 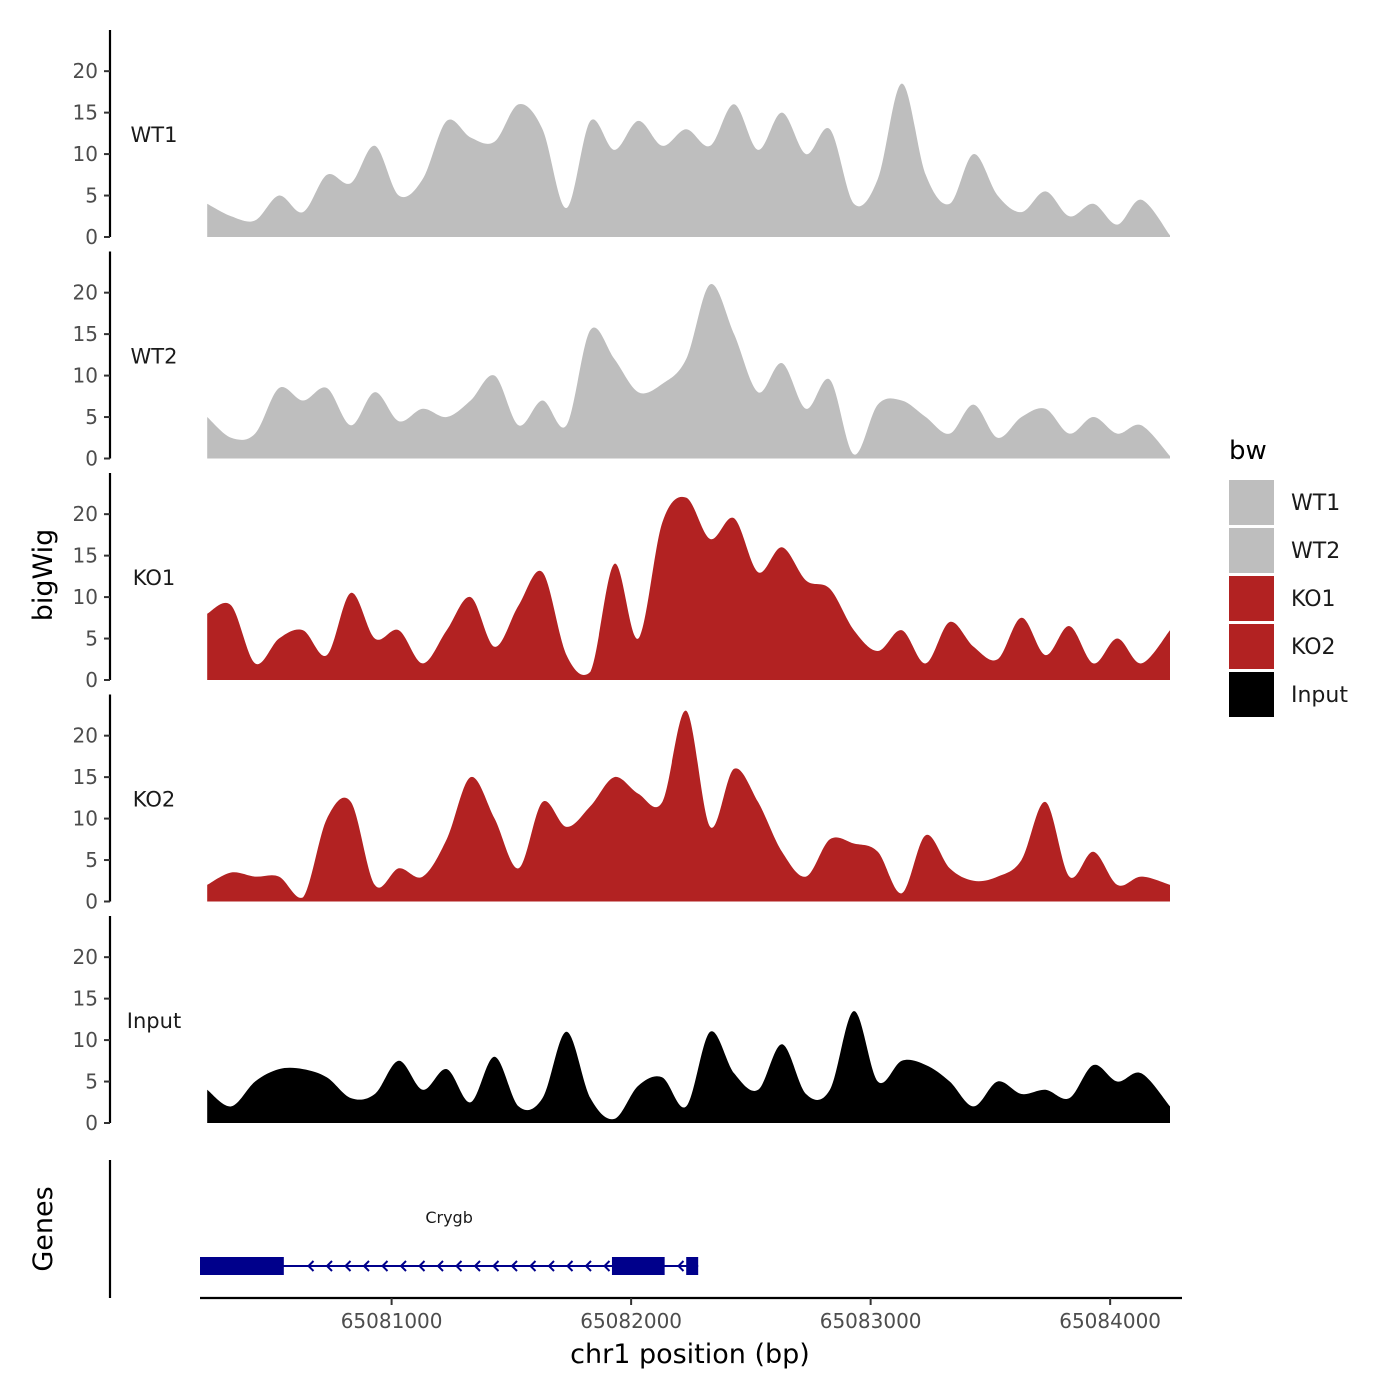 I want to click on track-label-wt1: WT1, so click(x=154, y=135).